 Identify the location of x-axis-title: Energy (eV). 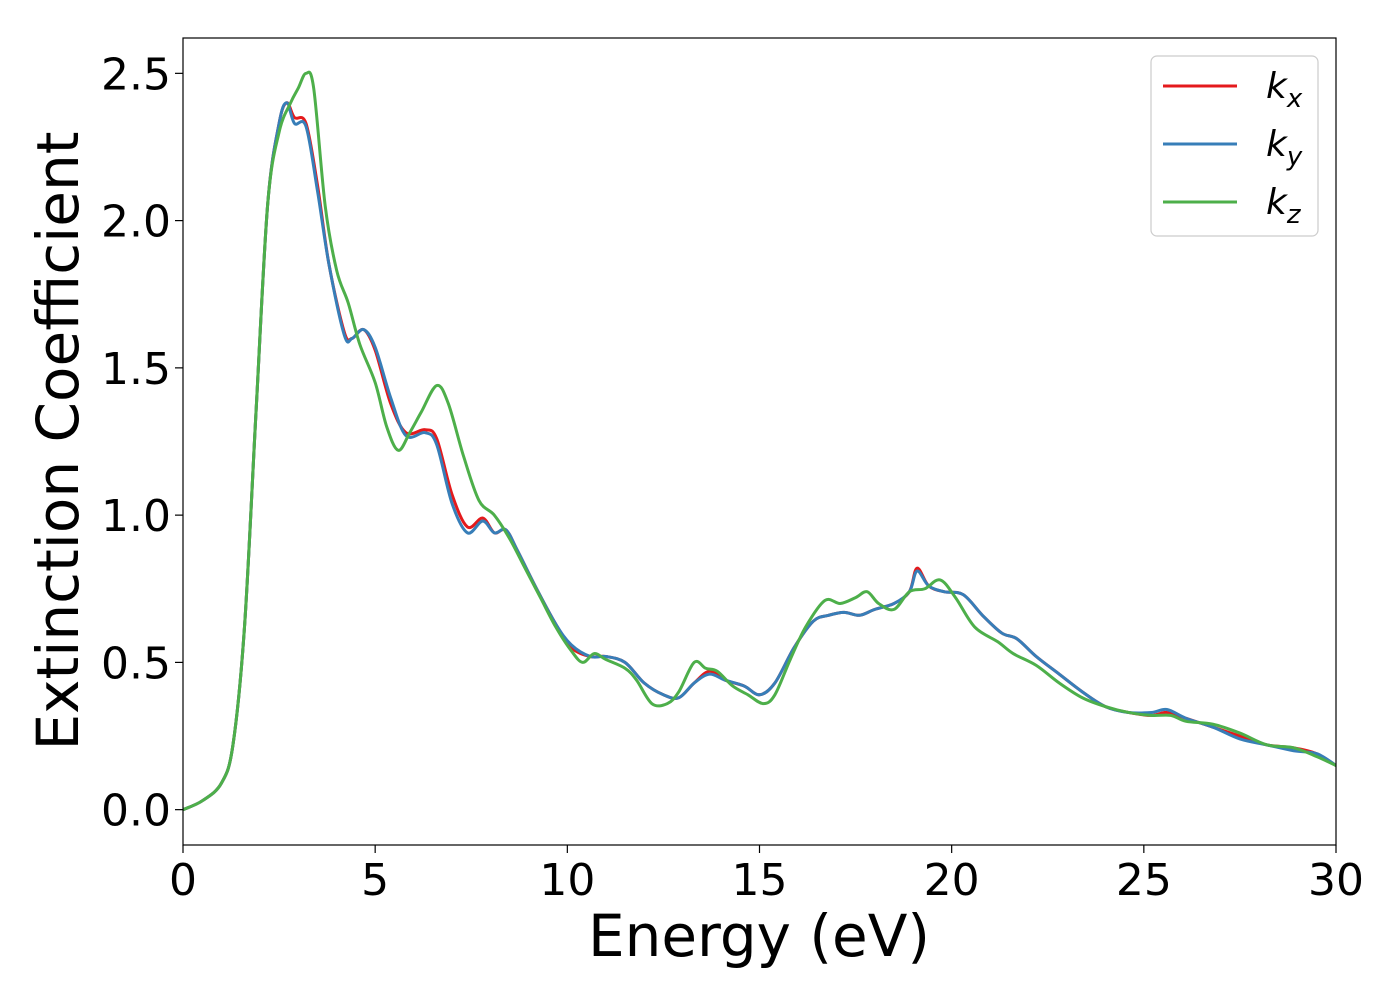
(759, 936).